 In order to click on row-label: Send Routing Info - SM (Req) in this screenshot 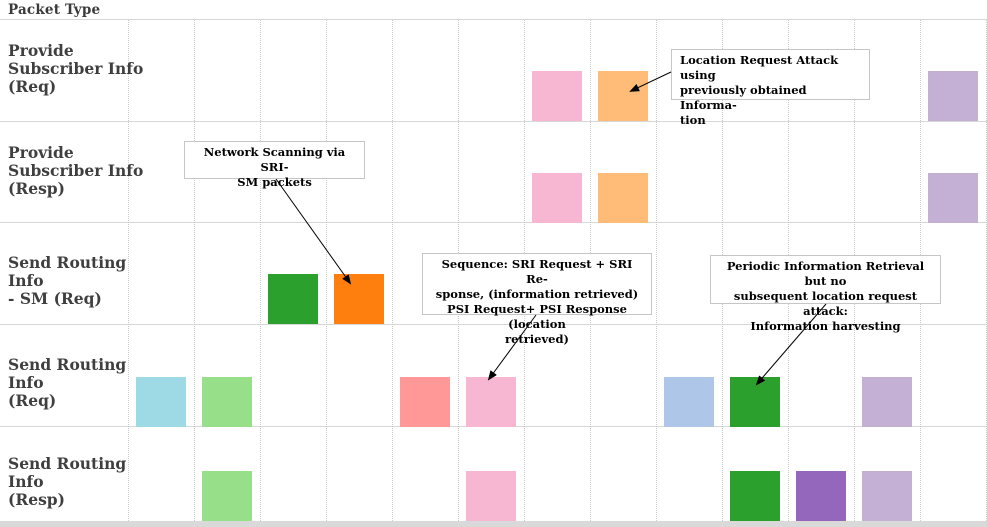, I will do `click(67, 280)`.